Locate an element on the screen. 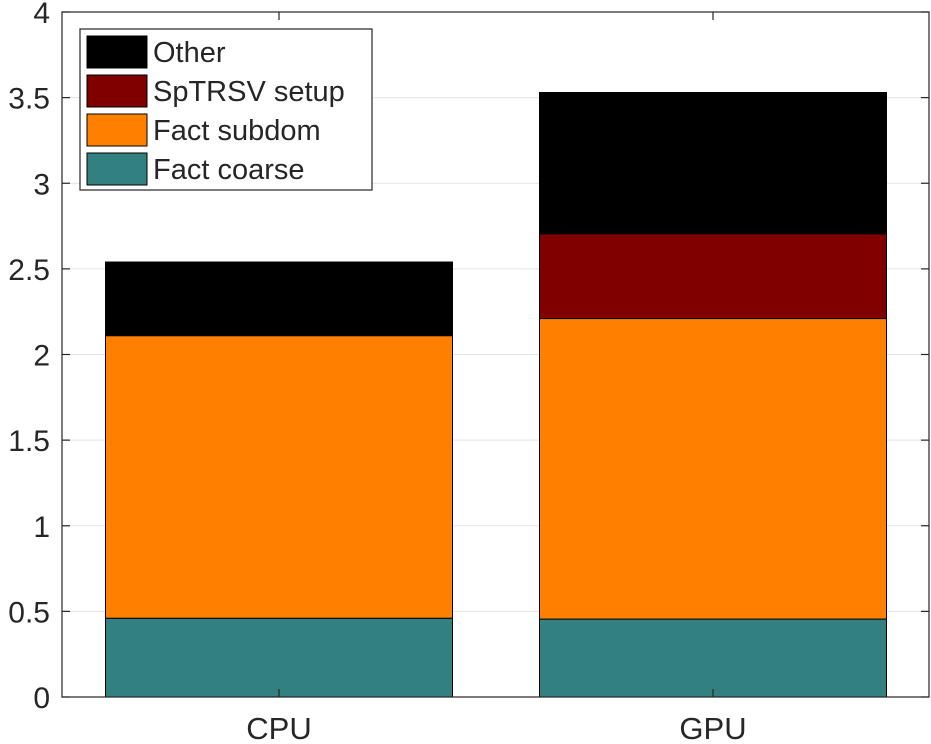 The image size is (931, 744). legend-label: Other is located at coordinates (189, 53).